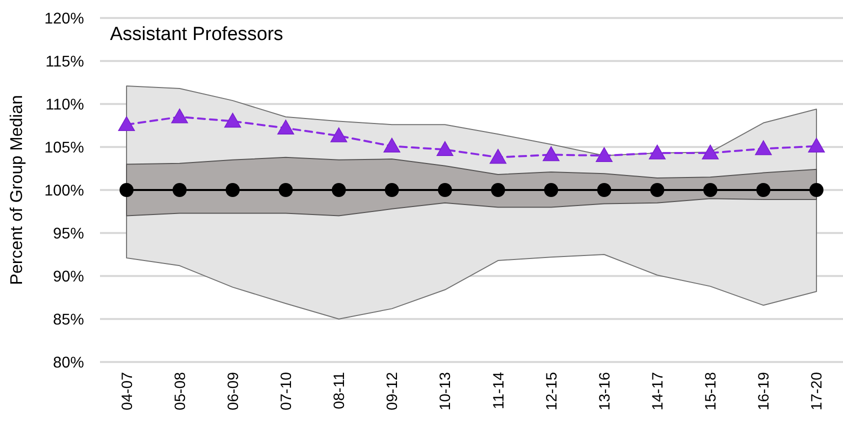 This screenshot has width=843, height=424. What do you see at coordinates (68, 277) in the screenshot?
I see `y-tick-label: 90%` at bounding box center [68, 277].